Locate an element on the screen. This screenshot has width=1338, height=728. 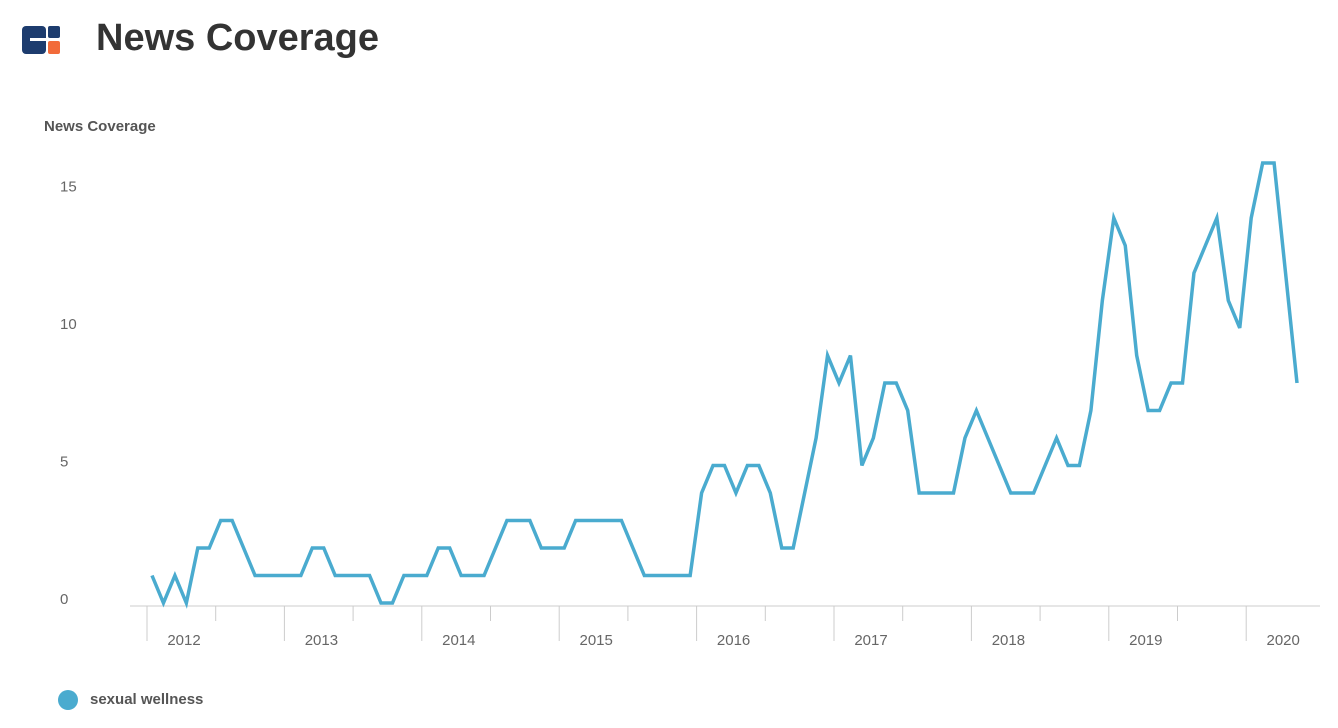
x-tick-label: 2012 is located at coordinates (183, 640).